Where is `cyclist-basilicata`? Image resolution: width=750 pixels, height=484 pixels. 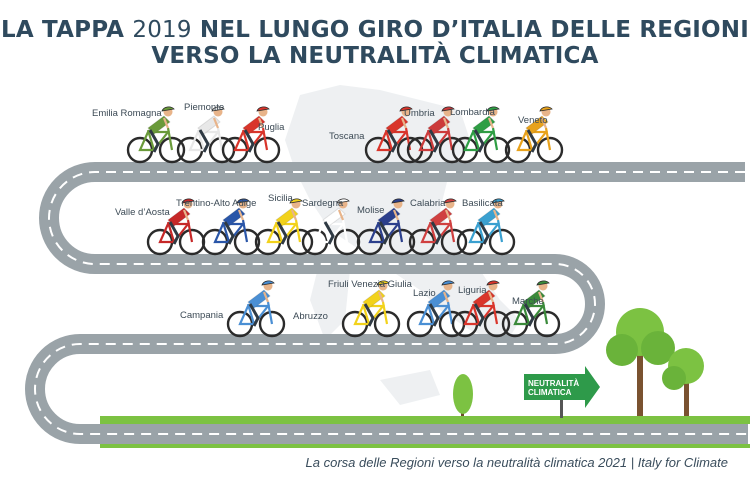 cyclist-basilicata is located at coordinates (486, 227).